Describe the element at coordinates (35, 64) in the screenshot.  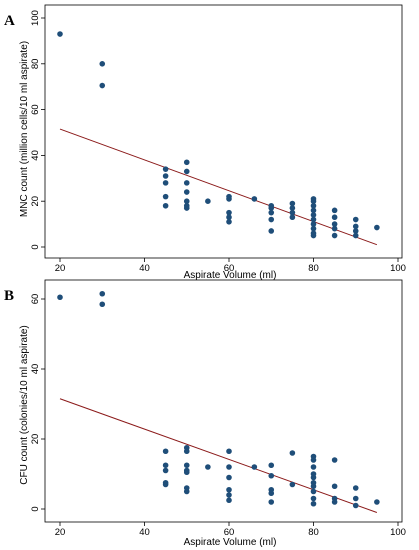
I see `y-tick-label-a: 80` at that location.